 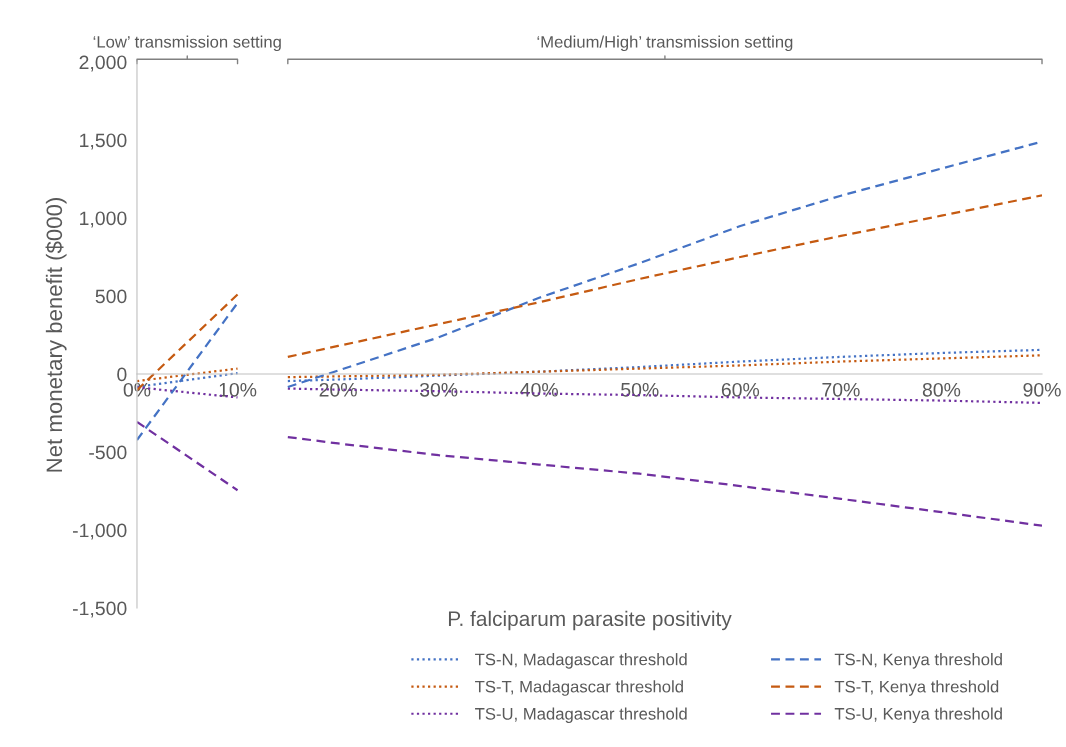 I want to click on y-axis-title: Net monetary benefit ($000), so click(x=56, y=335).